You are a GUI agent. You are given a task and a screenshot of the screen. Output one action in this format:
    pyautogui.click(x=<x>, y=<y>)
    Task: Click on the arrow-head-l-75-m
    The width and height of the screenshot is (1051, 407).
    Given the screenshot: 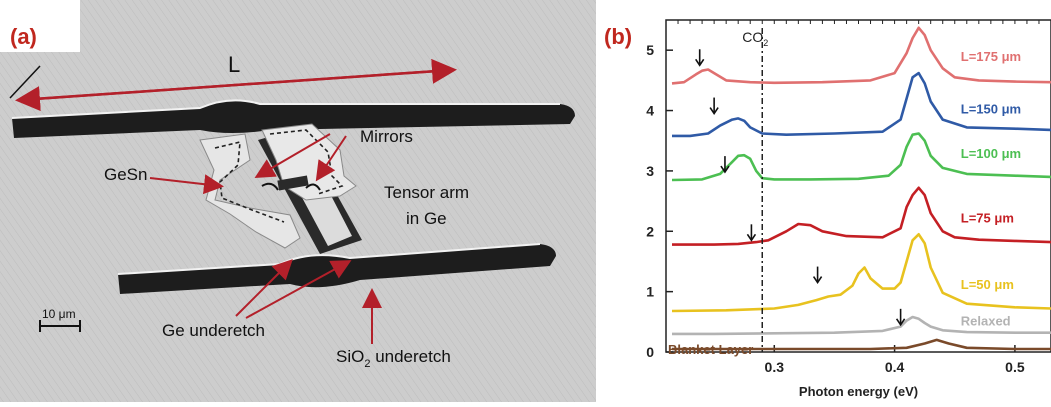 What is the action you would take?
    pyautogui.click(x=751, y=237)
    